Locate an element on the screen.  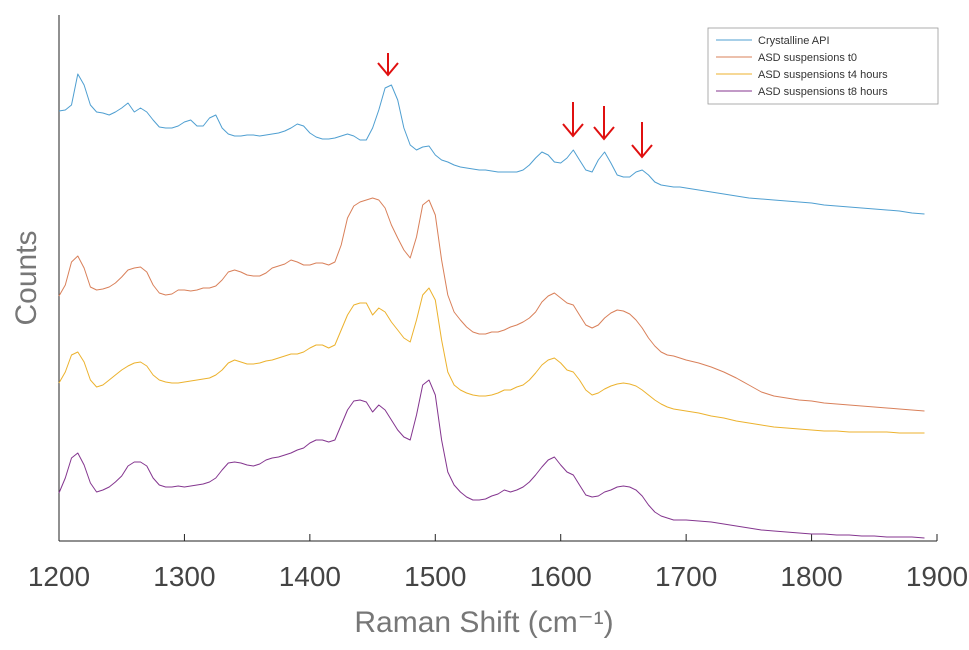
legend is located at coordinates (823, 66).